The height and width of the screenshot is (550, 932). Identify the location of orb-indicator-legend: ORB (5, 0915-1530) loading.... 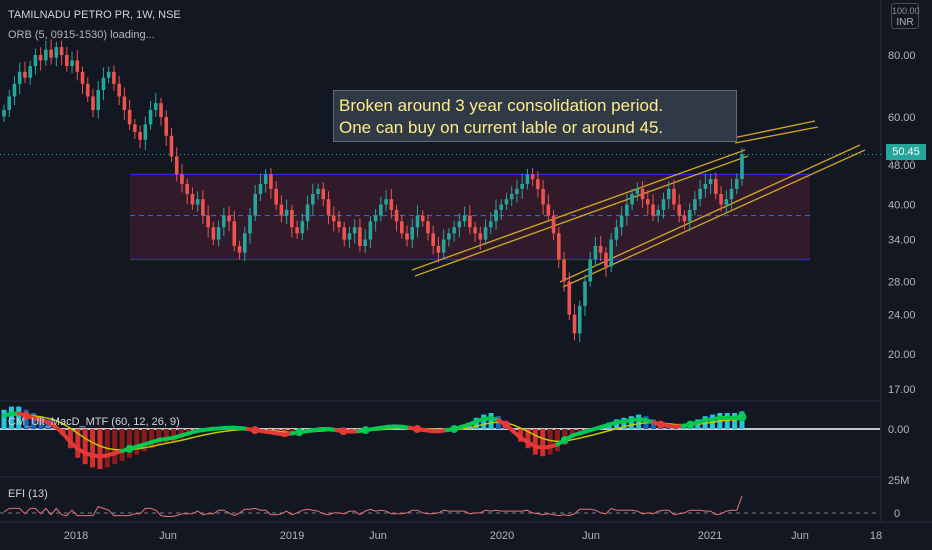
(81, 35).